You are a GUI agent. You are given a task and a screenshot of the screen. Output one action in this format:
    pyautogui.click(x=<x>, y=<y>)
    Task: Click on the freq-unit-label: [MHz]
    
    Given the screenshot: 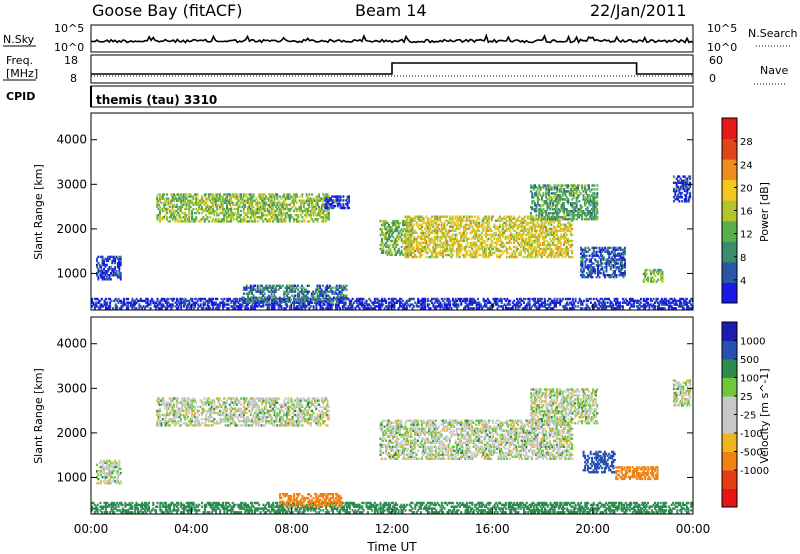 What is the action you would take?
    pyautogui.click(x=22, y=73)
    